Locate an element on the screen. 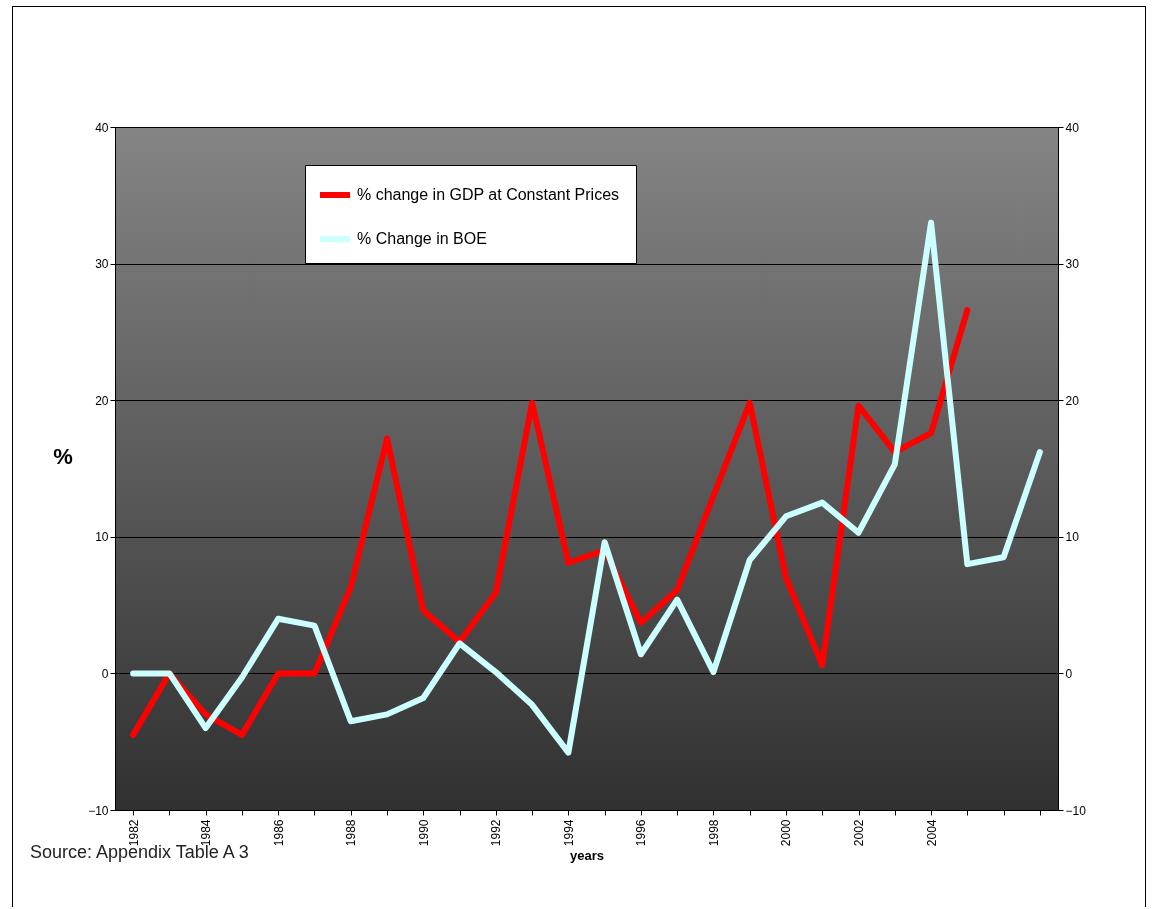 Image resolution: width=1152 pixels, height=909 pixels. y2-tick-label: 0 is located at coordinates (1069, 673).